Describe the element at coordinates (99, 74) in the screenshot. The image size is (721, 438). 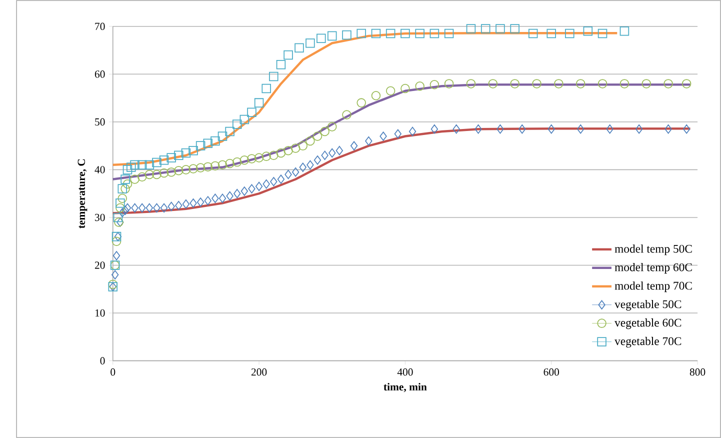
I see `y-tick-label: 60` at that location.